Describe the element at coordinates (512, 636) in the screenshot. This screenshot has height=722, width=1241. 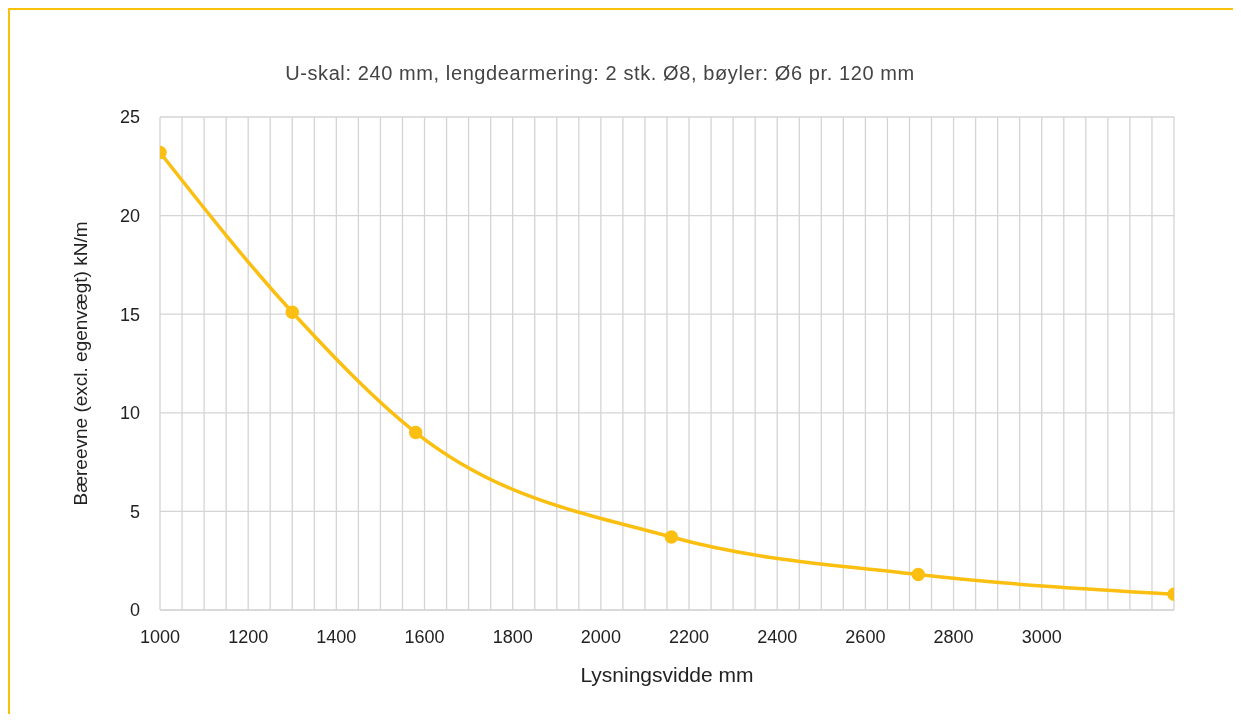
I see `x-tick-label: 1800` at that location.